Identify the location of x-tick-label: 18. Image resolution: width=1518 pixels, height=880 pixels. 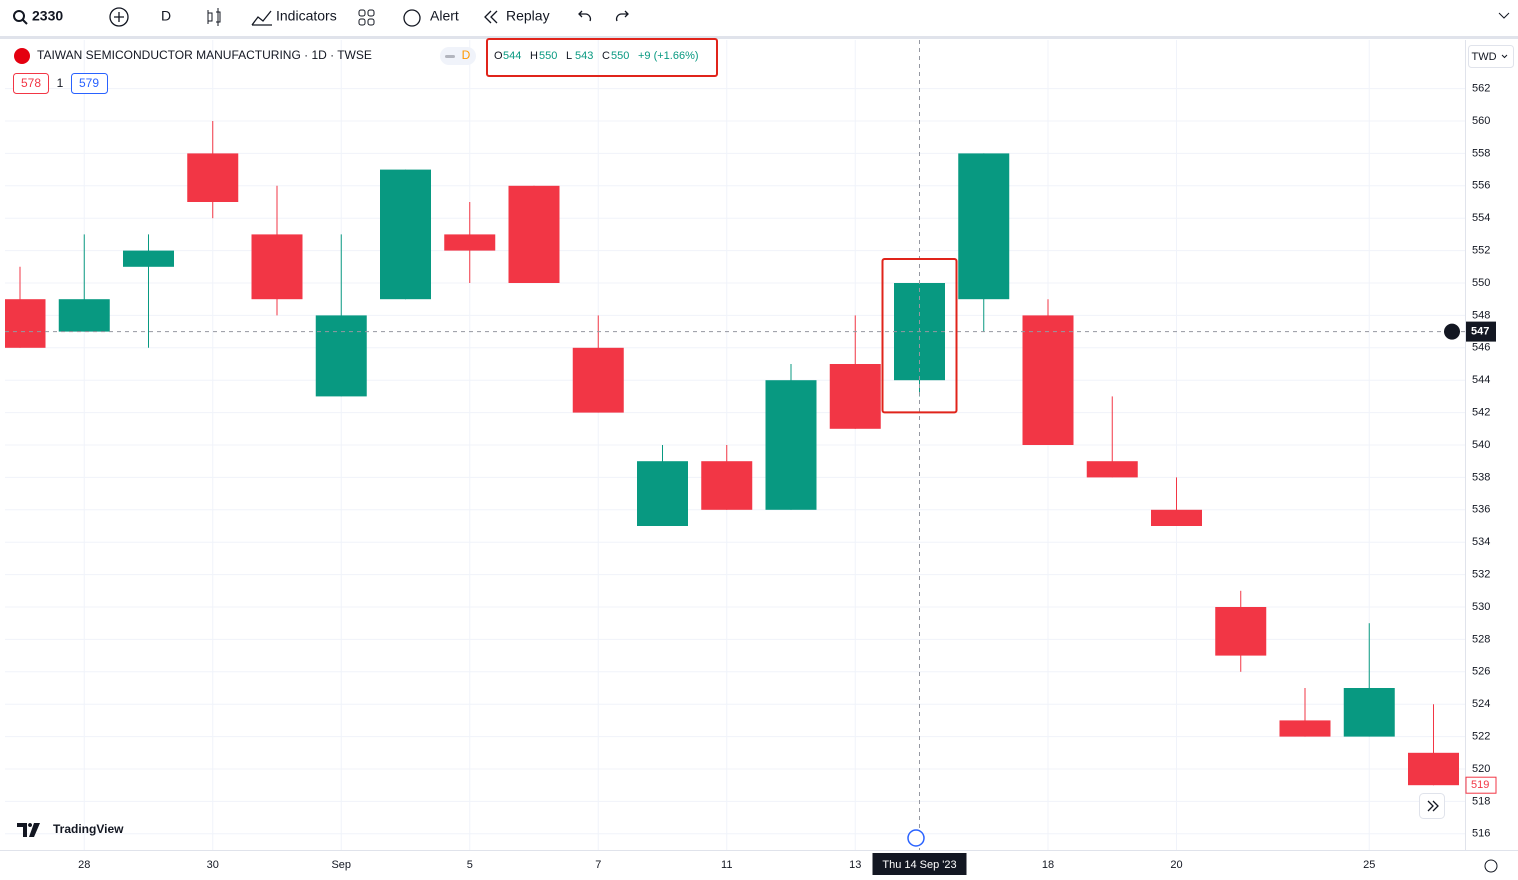
(1048, 865).